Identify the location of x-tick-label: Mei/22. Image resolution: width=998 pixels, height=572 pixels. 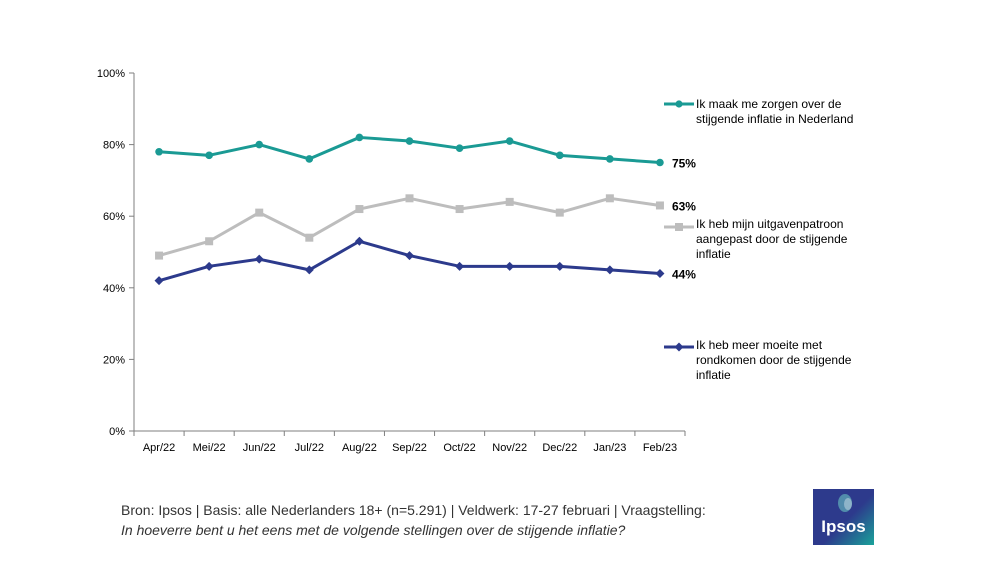
(209, 448).